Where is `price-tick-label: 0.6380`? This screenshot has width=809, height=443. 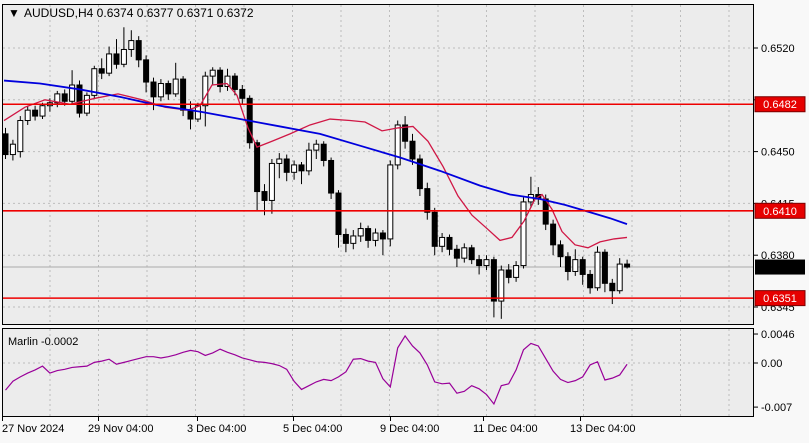 price-tick-label: 0.6380 is located at coordinates (778, 256).